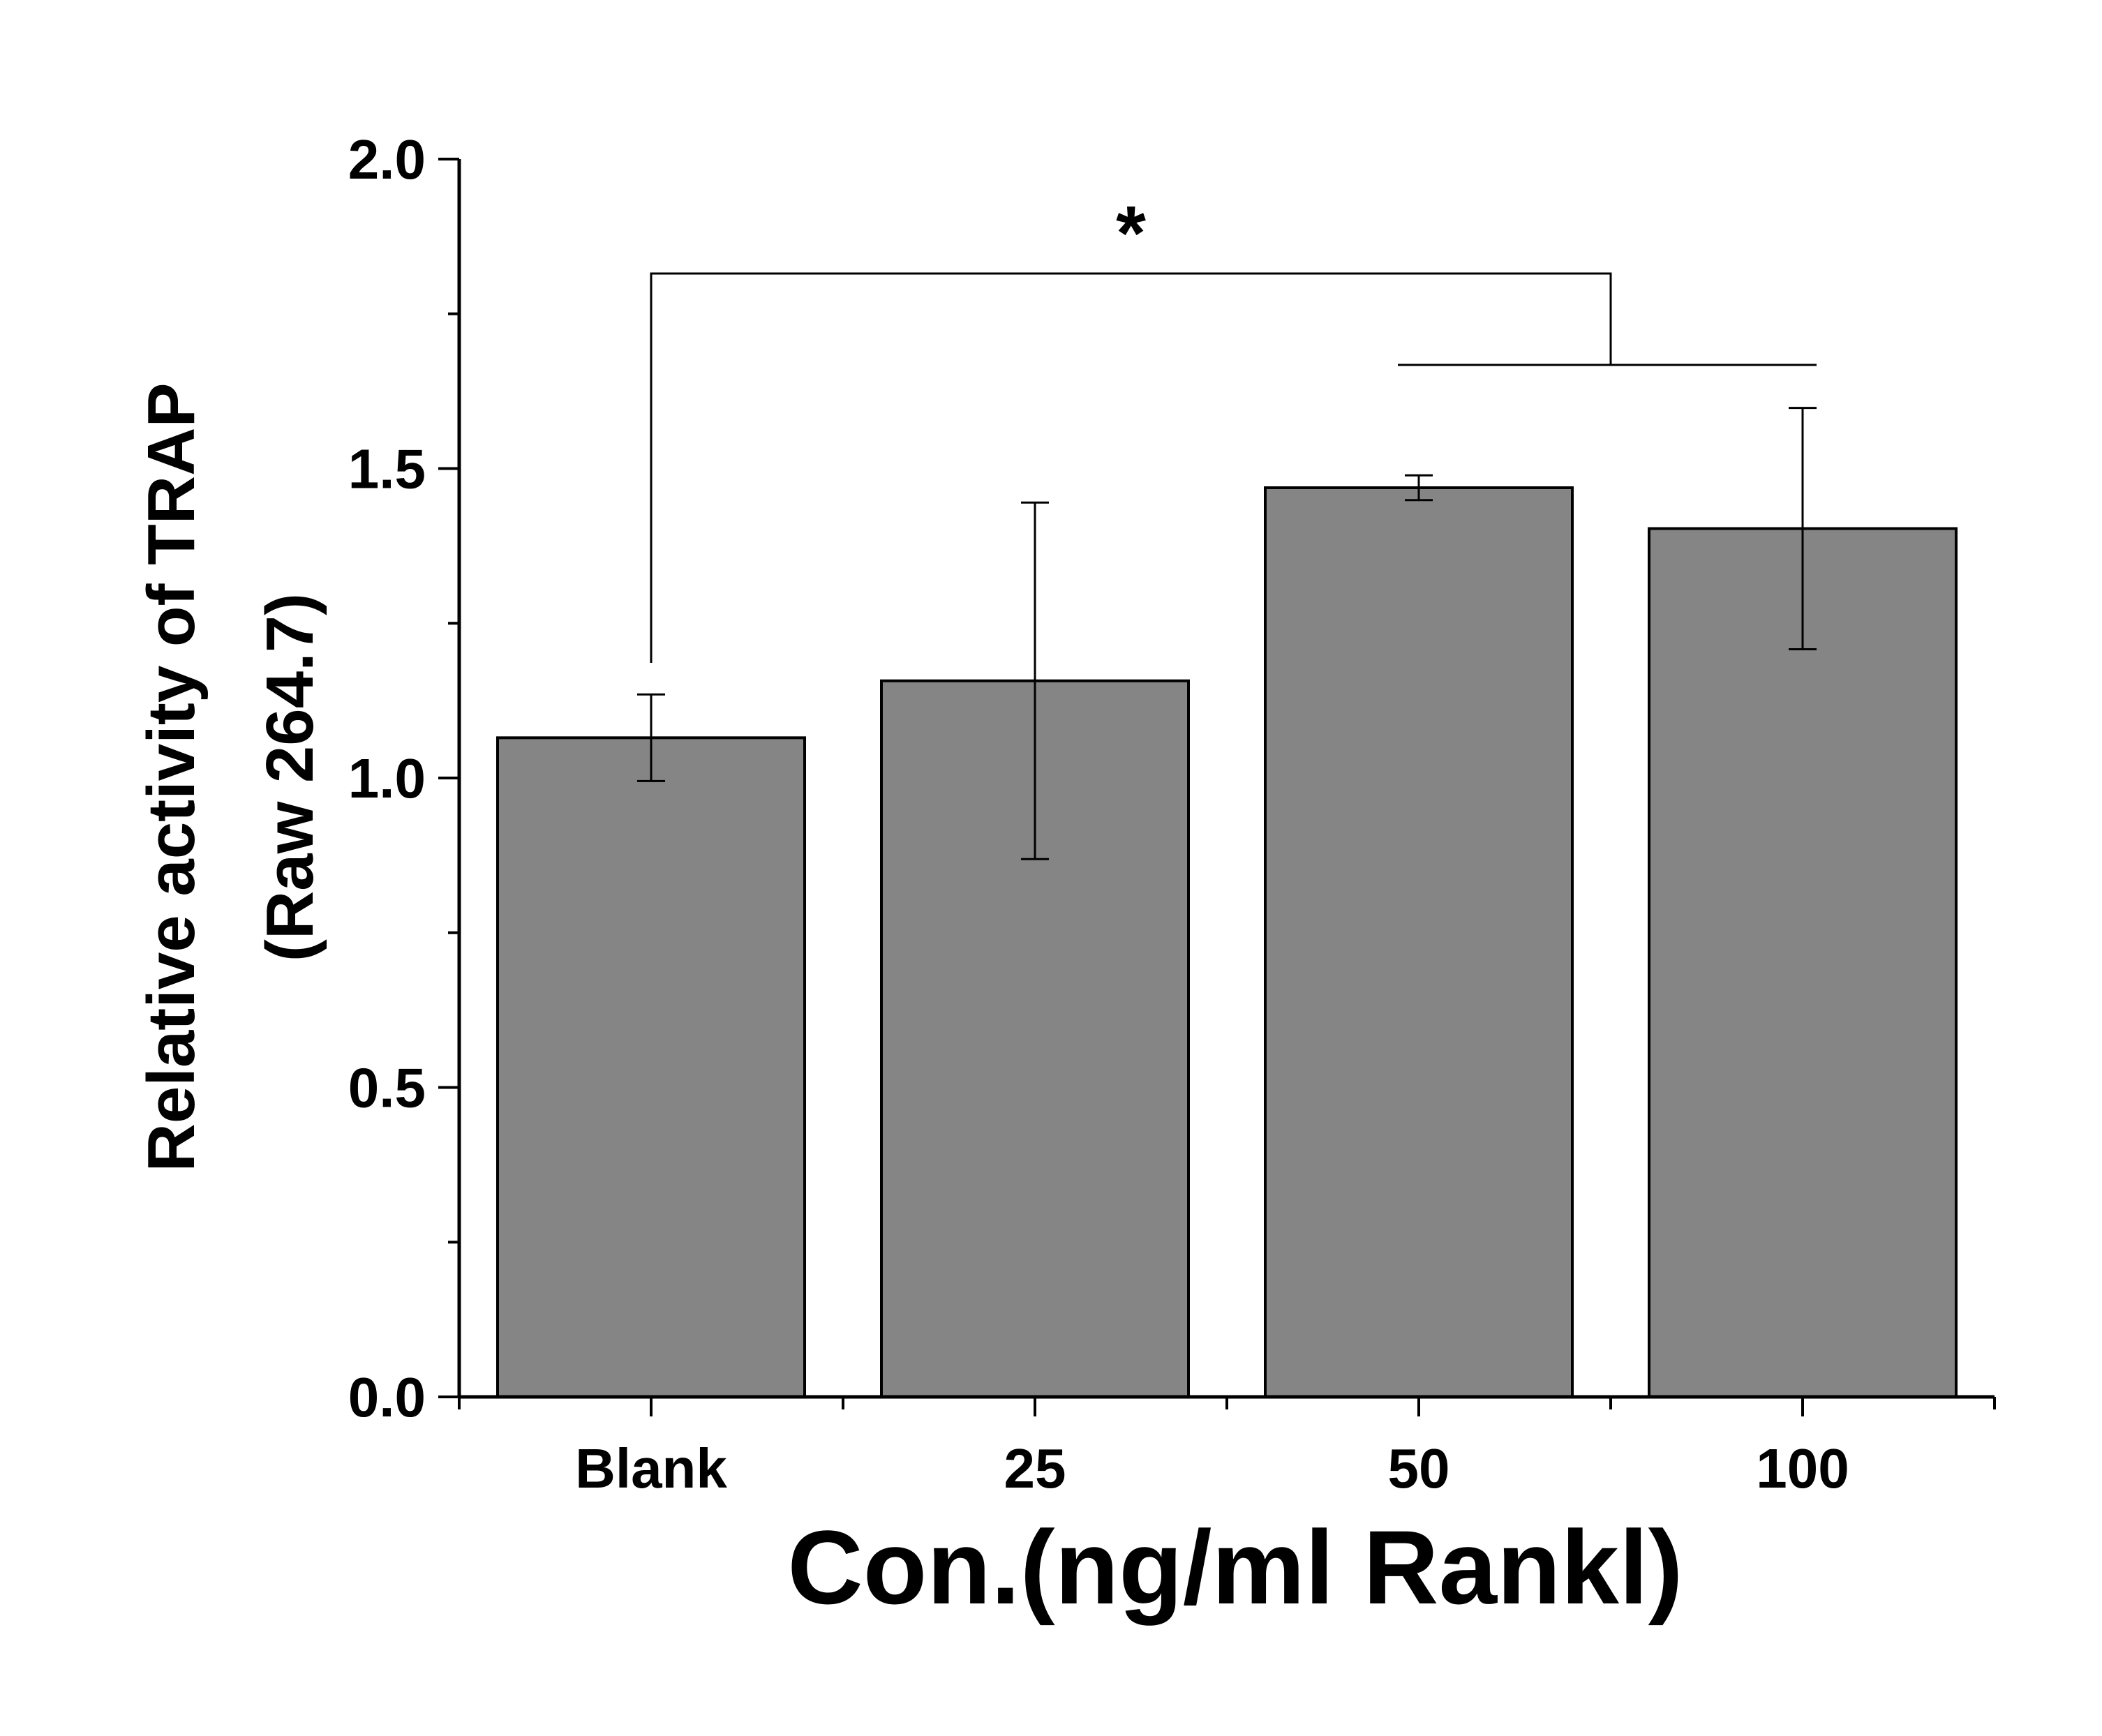 The height and width of the screenshot is (1736, 2102). Describe the element at coordinates (1419, 1468) in the screenshot. I see `x-tick-label-50: 50` at that location.